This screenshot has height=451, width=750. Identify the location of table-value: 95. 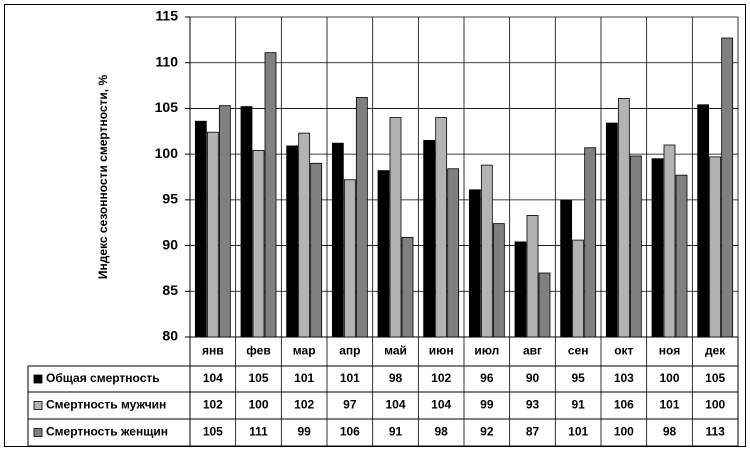
(578, 378).